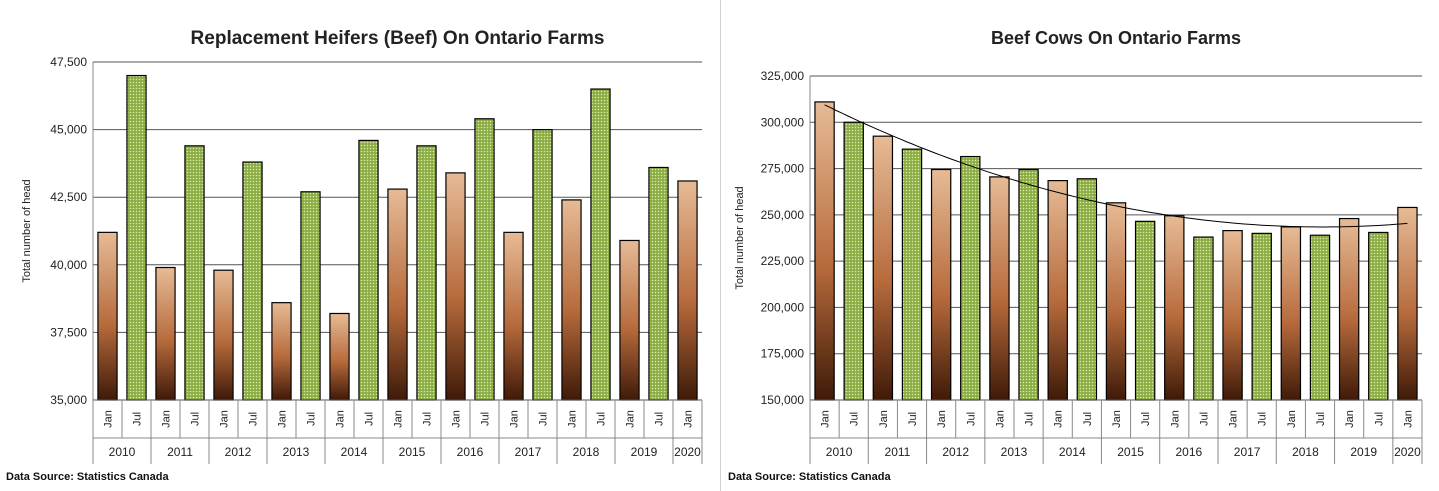 This screenshot has height=491, width=1439. What do you see at coordinates (87, 477) in the screenshot?
I see `heifers-data-source: Data Source: Statistics Canada` at bounding box center [87, 477].